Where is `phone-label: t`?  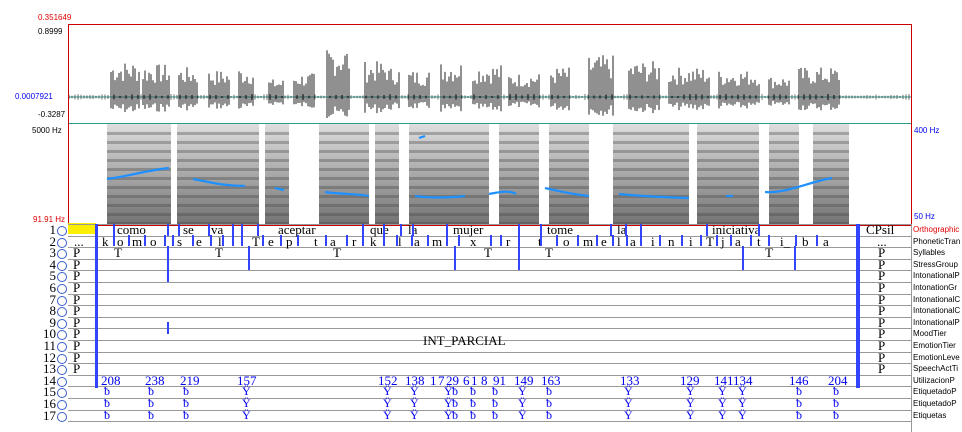
phone-label: t is located at coordinates (759, 241).